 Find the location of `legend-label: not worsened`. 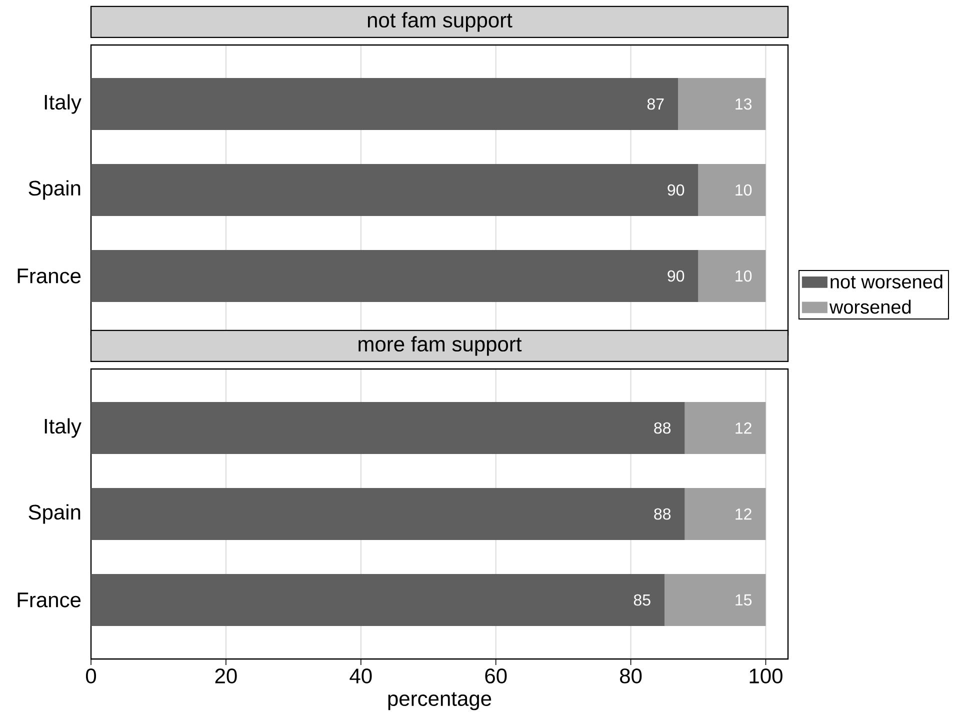

legend-label: not worsened is located at coordinates (886, 281).